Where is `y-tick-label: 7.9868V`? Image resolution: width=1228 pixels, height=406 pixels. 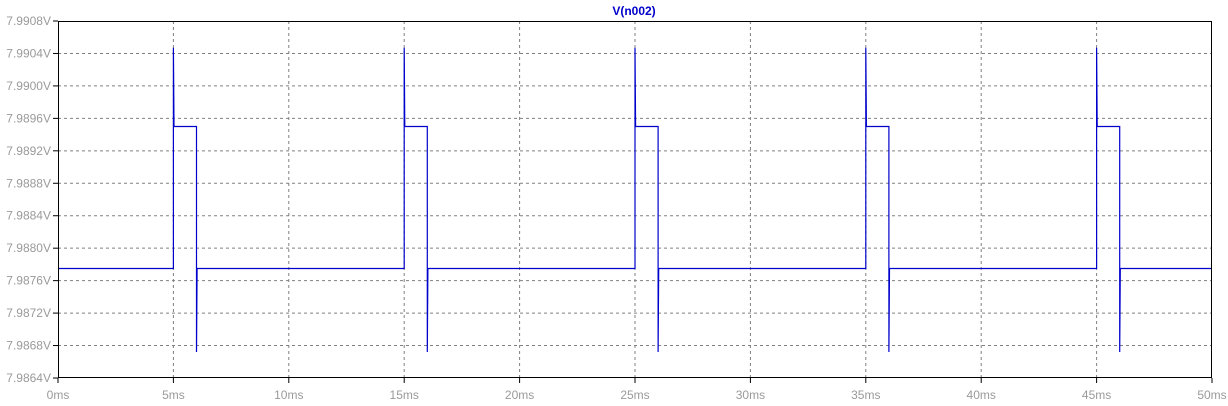
y-tick-label: 7.9868V is located at coordinates (28, 346).